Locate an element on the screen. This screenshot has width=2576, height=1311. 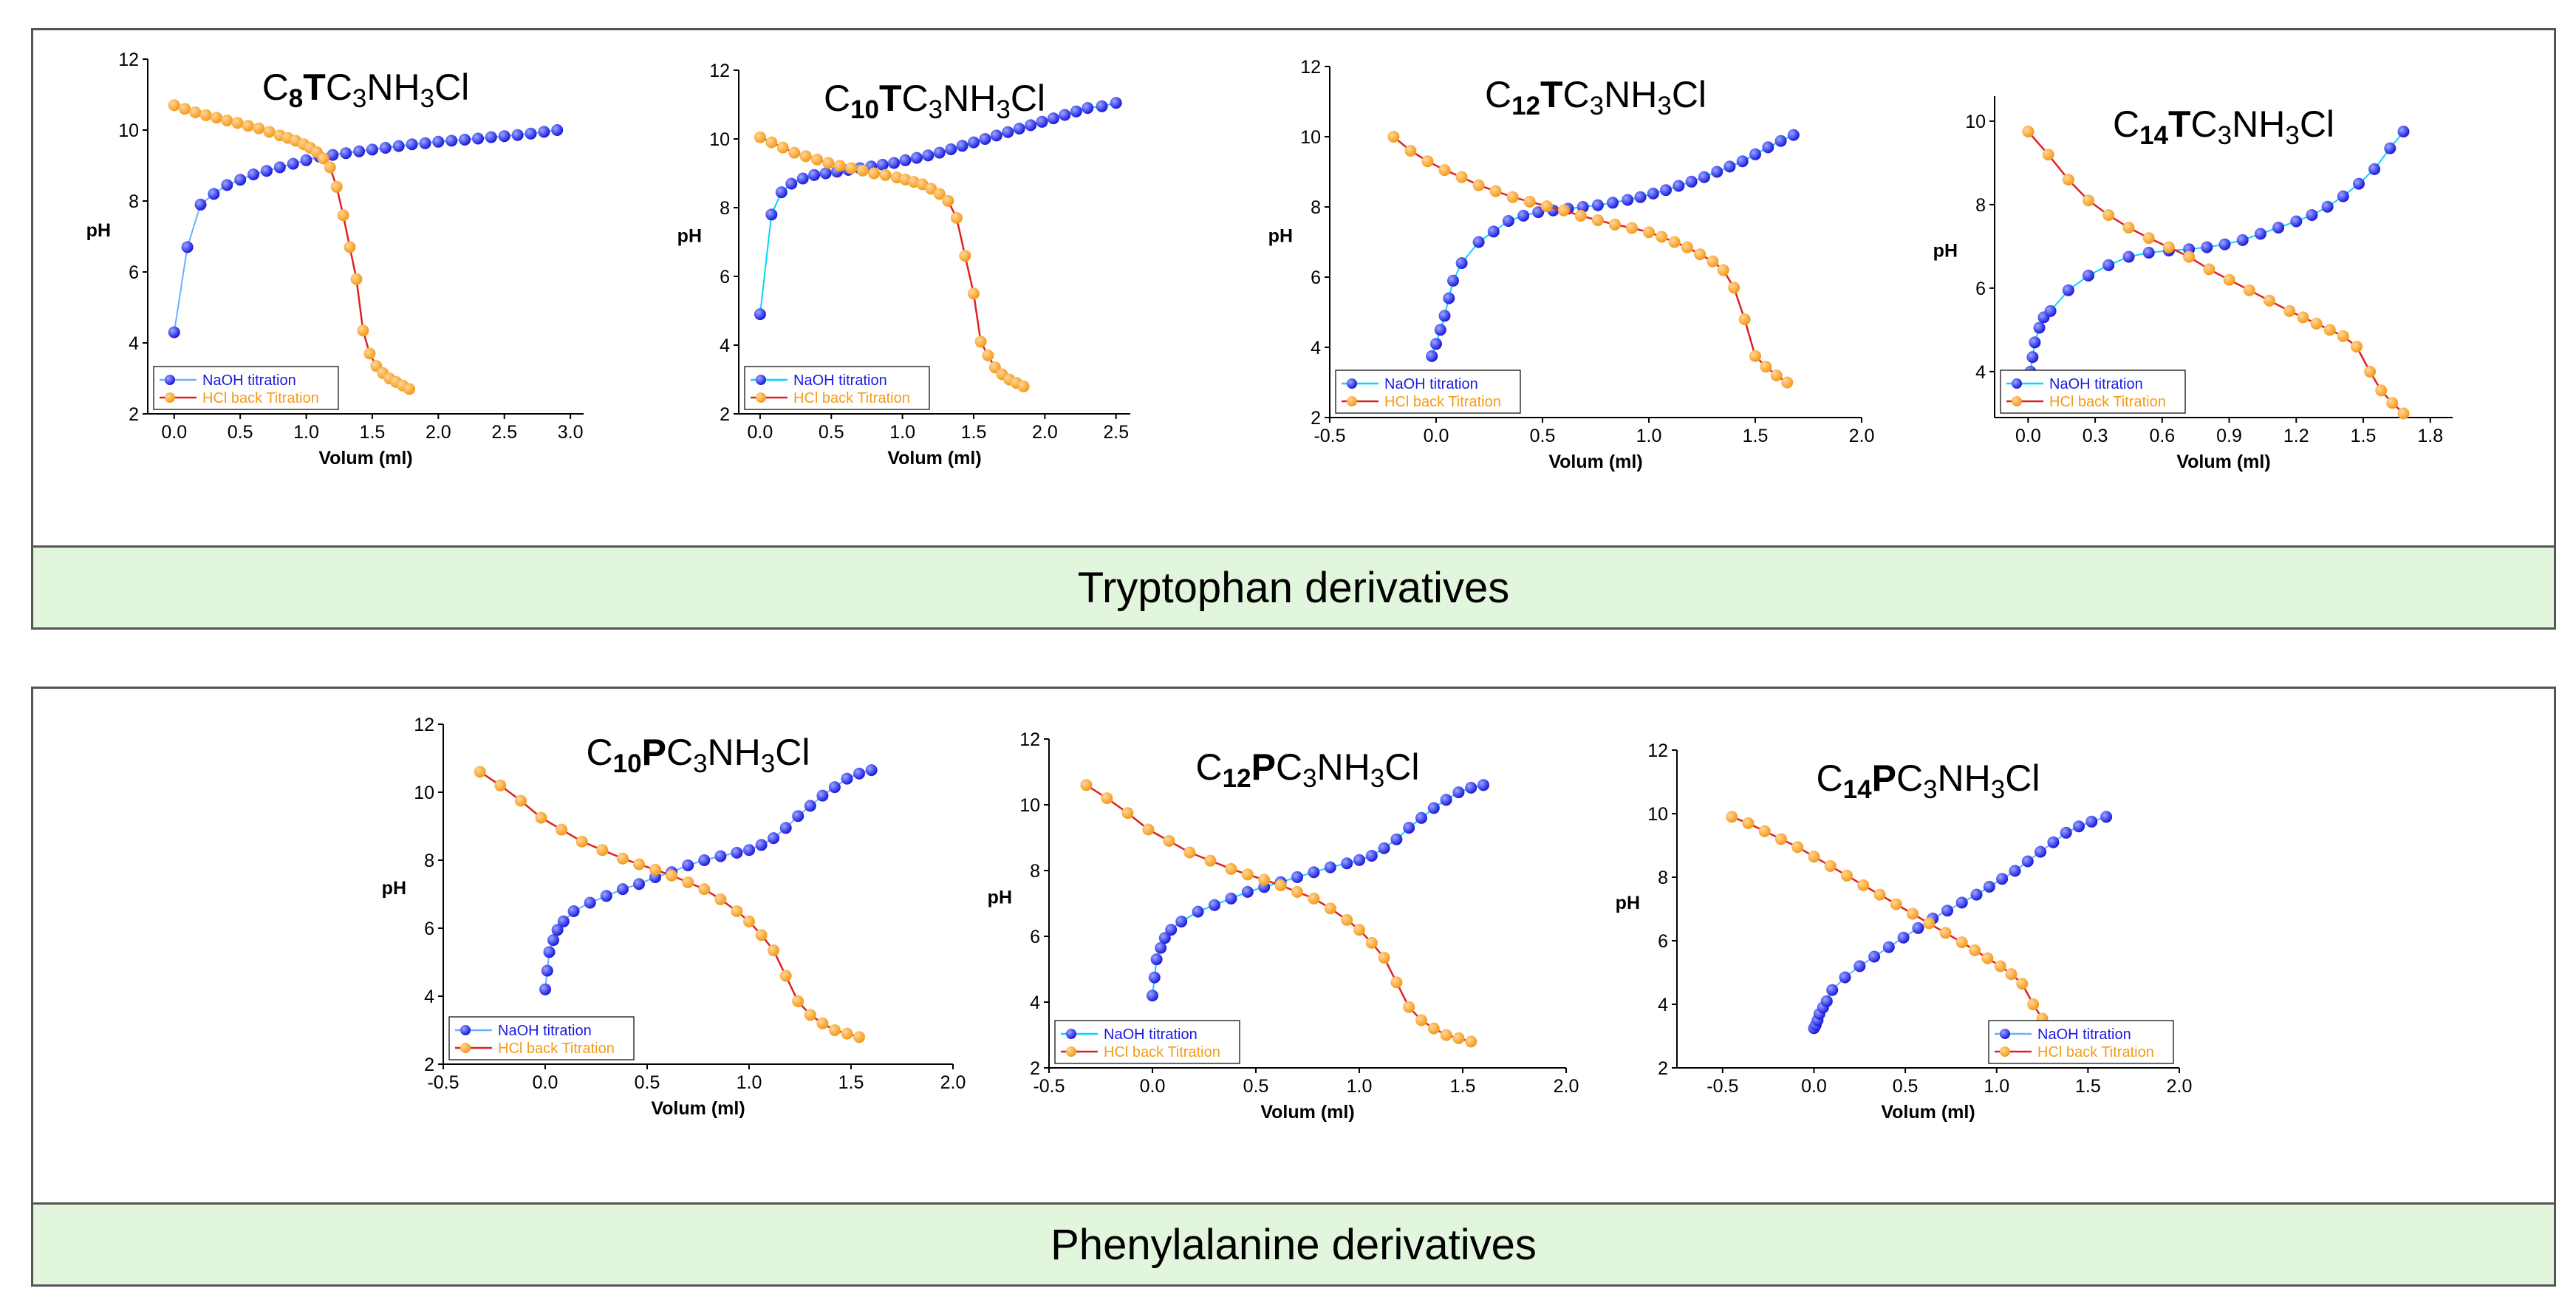
naoh-series-line is located at coordinates (938, 209).